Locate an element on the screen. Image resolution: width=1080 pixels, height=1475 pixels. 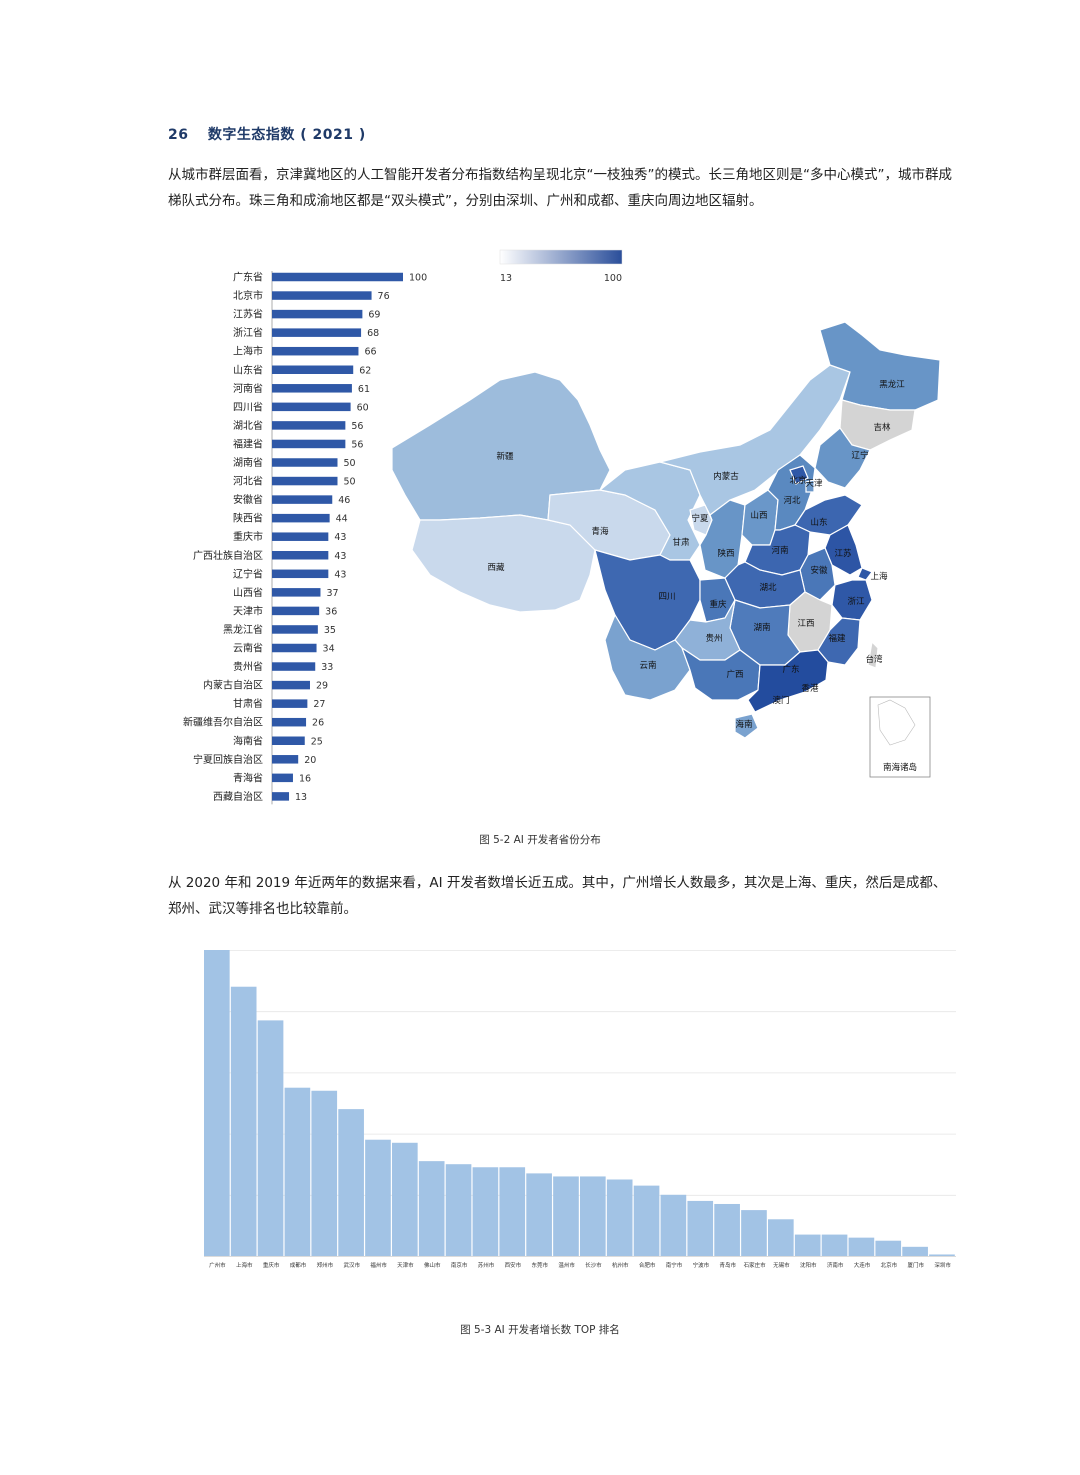
growth-city-label: 苏州市 is located at coordinates (486, 1265).